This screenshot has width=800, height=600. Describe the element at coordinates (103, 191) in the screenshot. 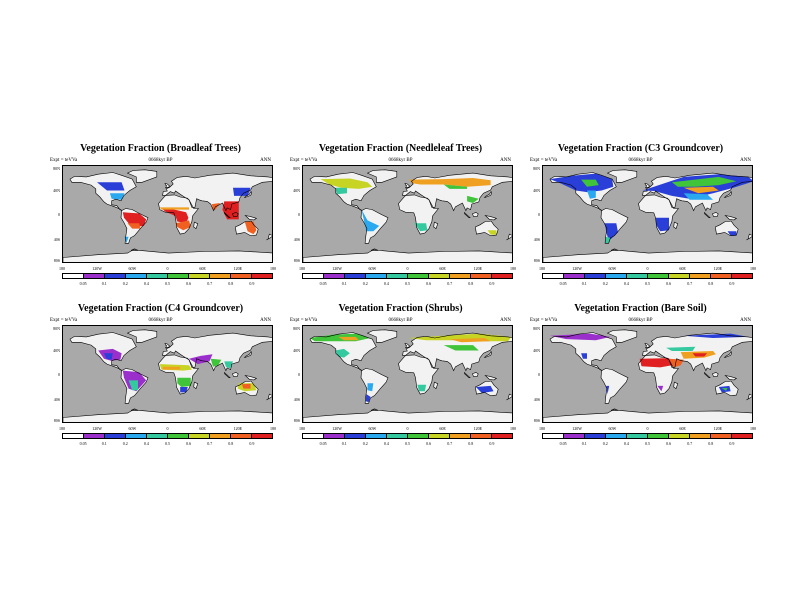

I see `landmass-na` at that location.